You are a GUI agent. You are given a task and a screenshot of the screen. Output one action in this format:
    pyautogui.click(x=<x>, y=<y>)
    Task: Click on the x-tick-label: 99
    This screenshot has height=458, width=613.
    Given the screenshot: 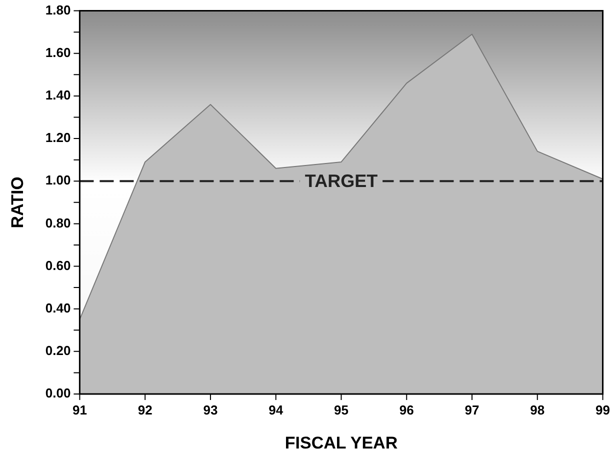 What is the action you would take?
    pyautogui.click(x=603, y=410)
    